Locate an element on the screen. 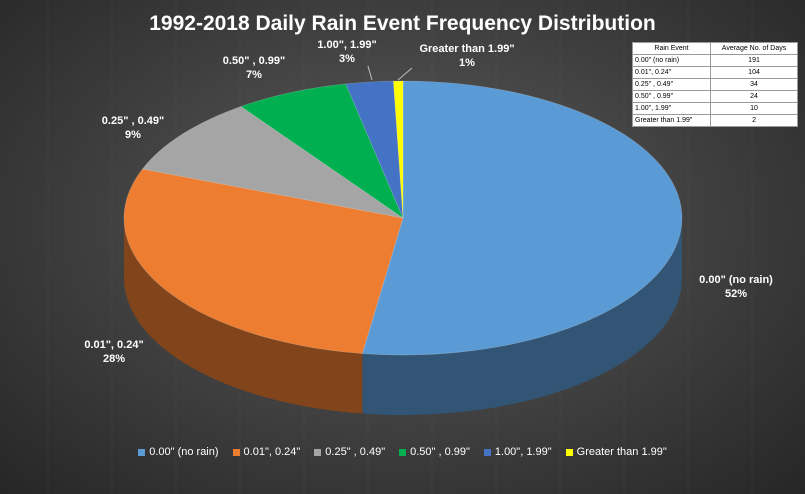 This screenshot has width=805, height=494. slice-label-percent: 9% is located at coordinates (133, 135).